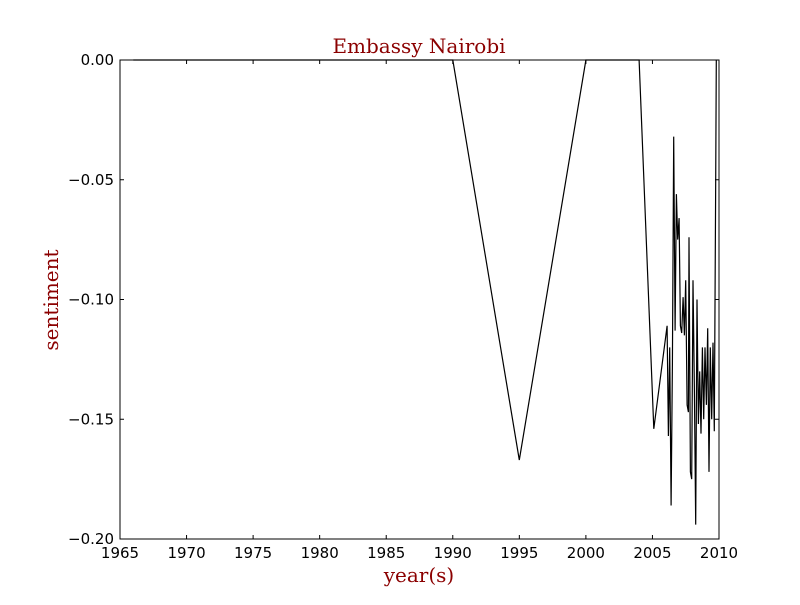  I want to click on x-tick-label: 1985, so click(386, 553).